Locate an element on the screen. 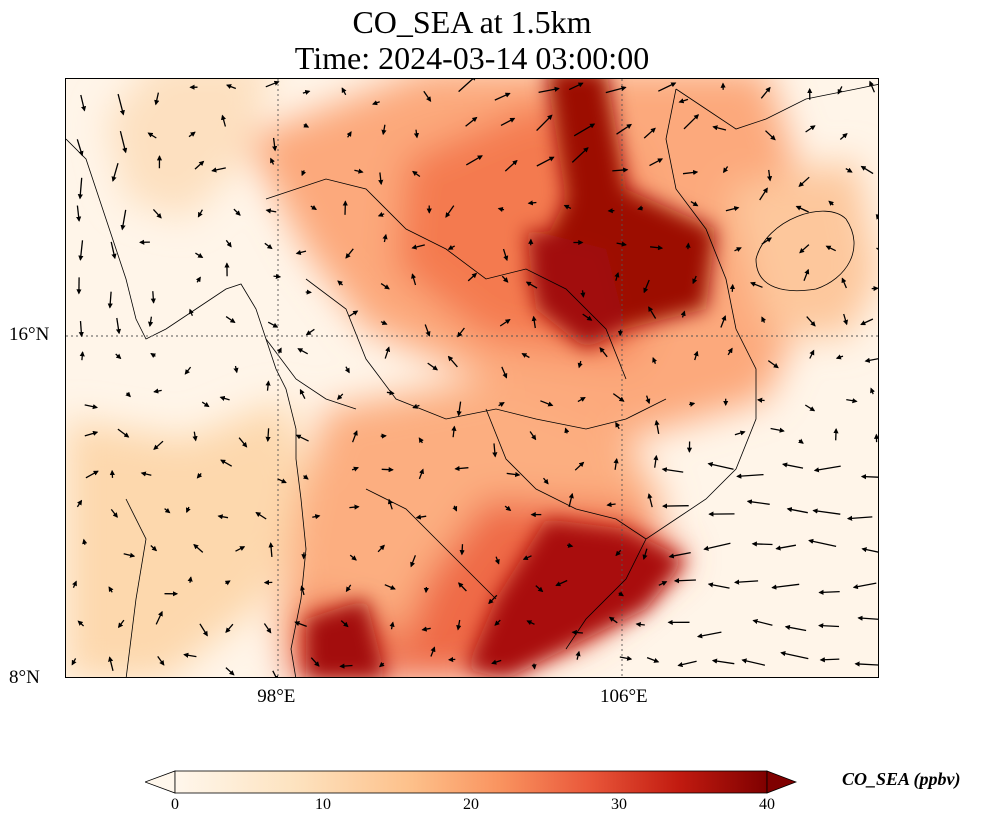 This screenshot has height=836, width=990. colorbar is located at coordinates (471, 782).